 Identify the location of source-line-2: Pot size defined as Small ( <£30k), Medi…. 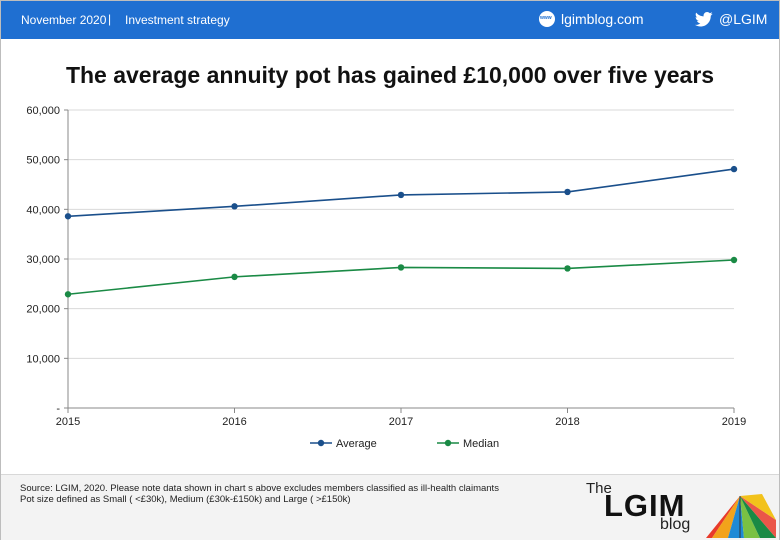
(185, 499).